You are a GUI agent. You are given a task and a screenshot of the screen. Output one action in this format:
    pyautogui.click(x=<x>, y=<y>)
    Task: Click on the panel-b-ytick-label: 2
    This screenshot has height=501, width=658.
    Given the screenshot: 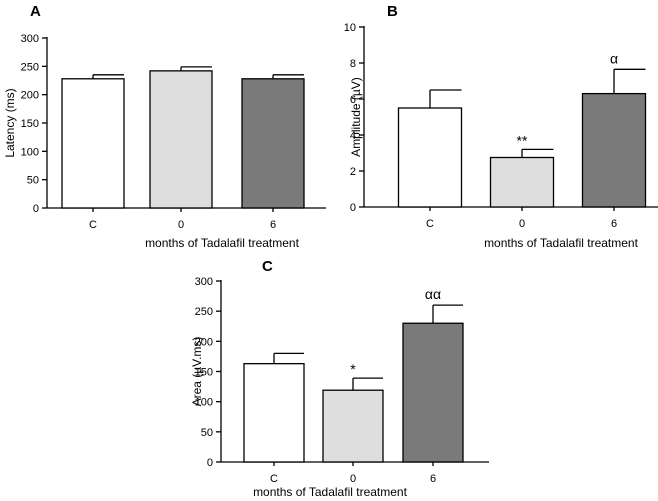 What is the action you would take?
    pyautogui.click(x=353, y=172)
    